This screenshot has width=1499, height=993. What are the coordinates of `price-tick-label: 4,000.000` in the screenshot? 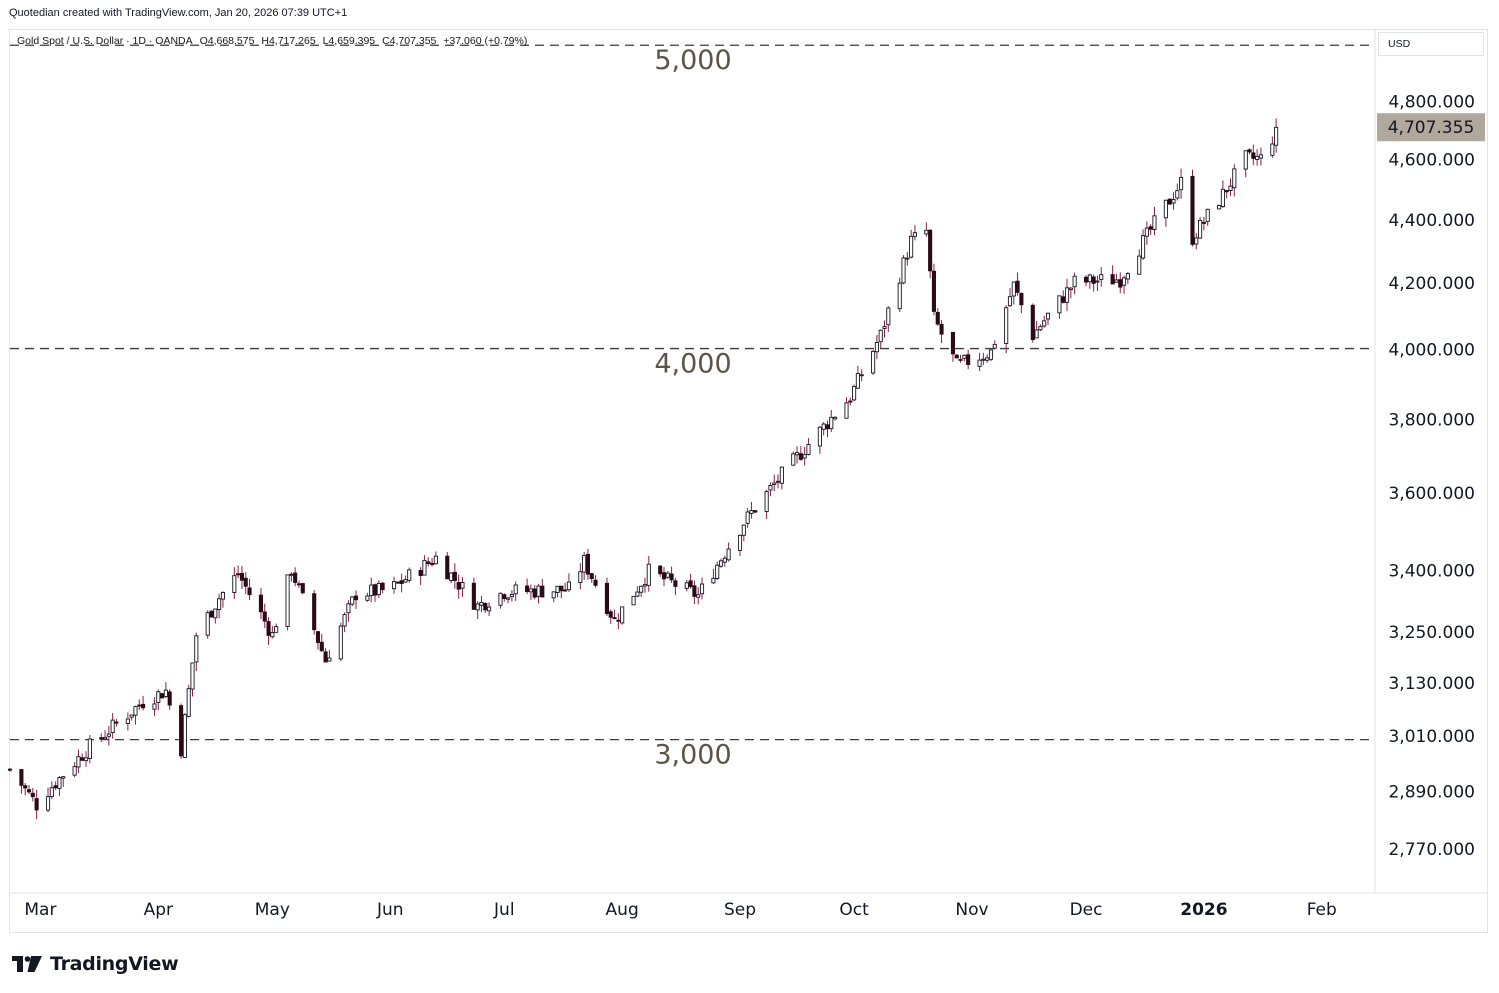 It's located at (1431, 351).